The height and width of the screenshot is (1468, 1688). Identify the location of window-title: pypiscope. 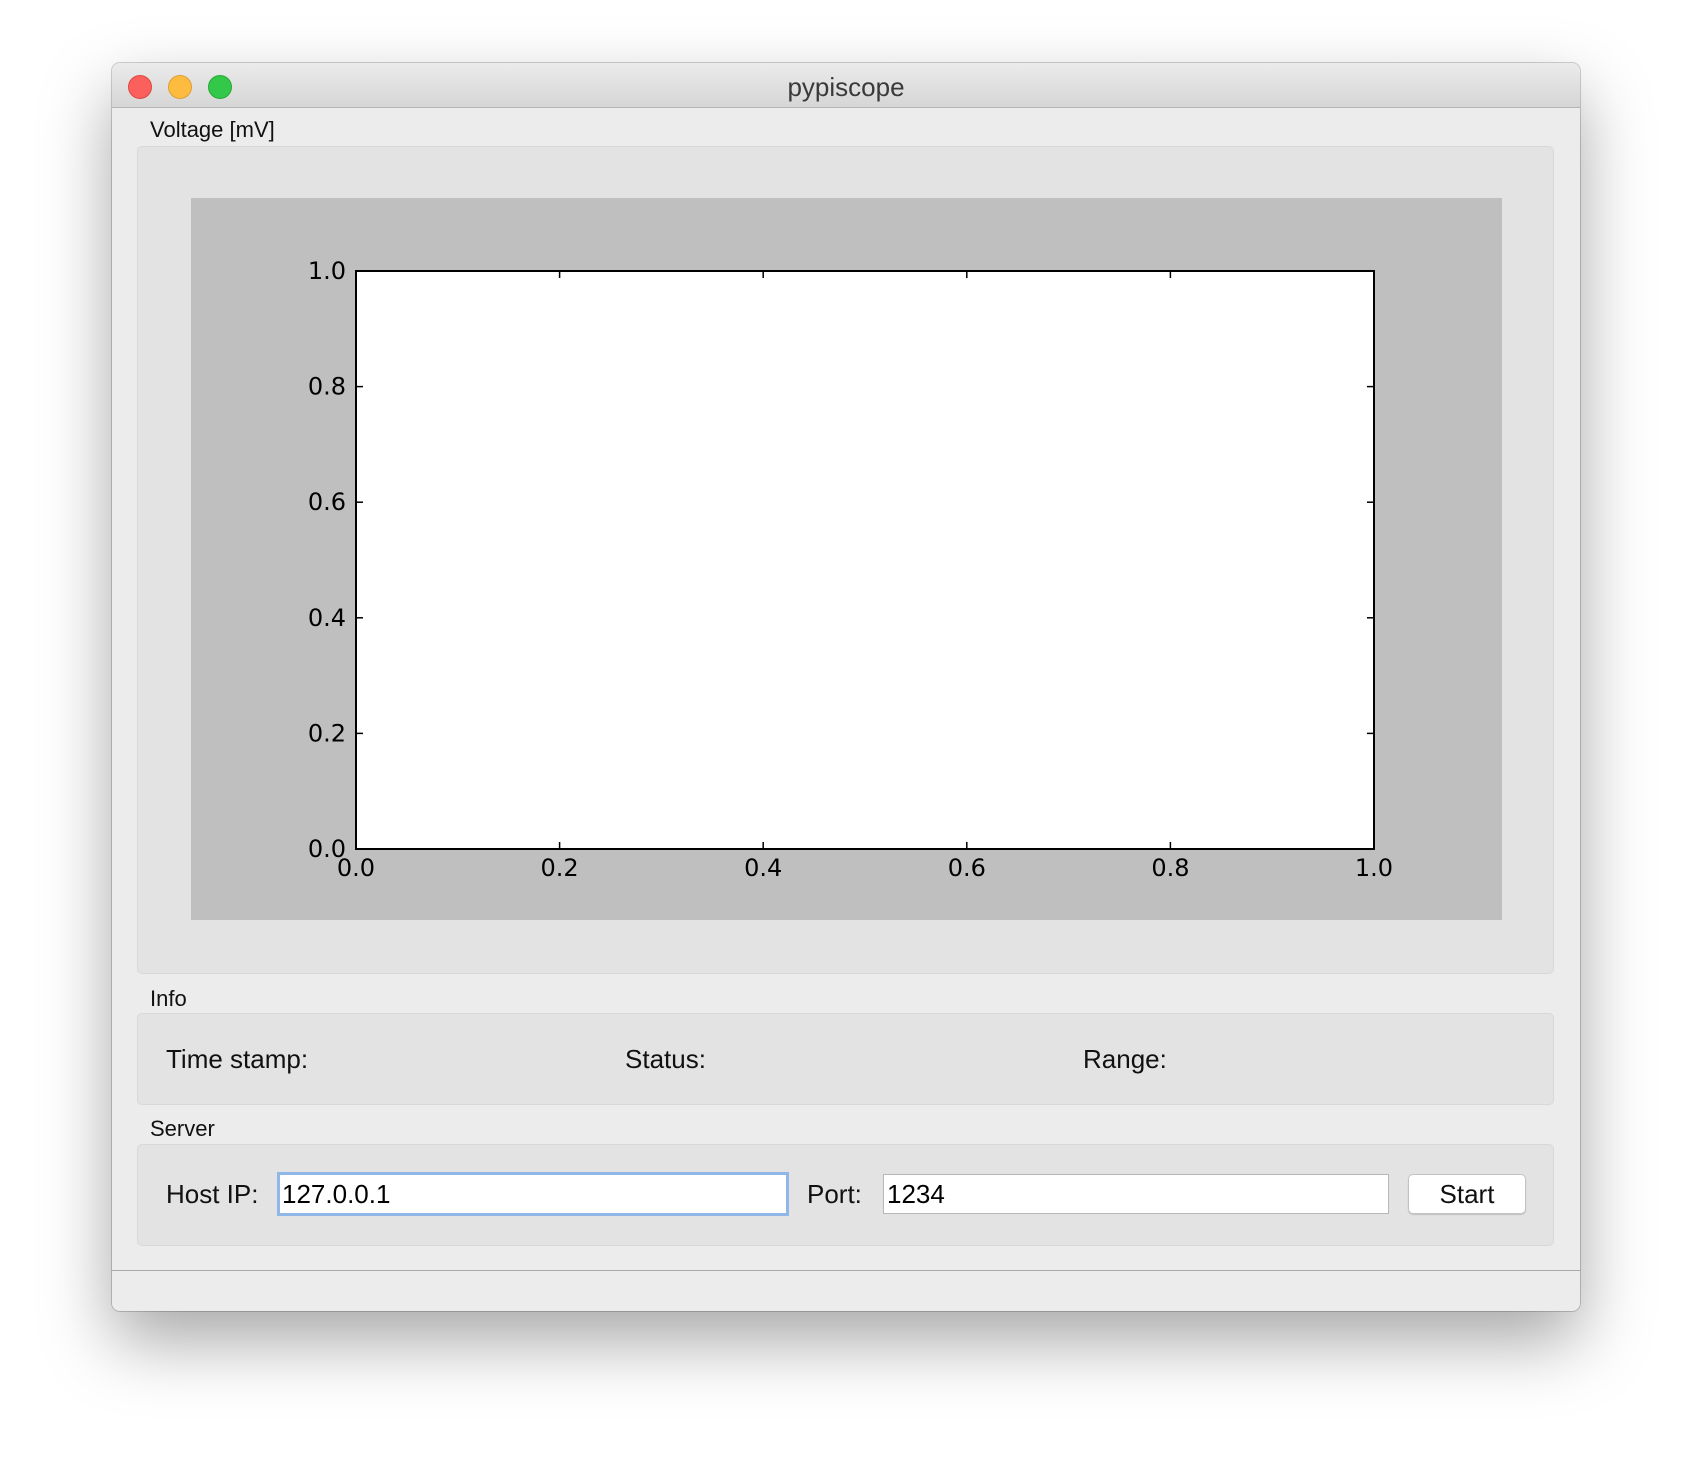
(846, 87).